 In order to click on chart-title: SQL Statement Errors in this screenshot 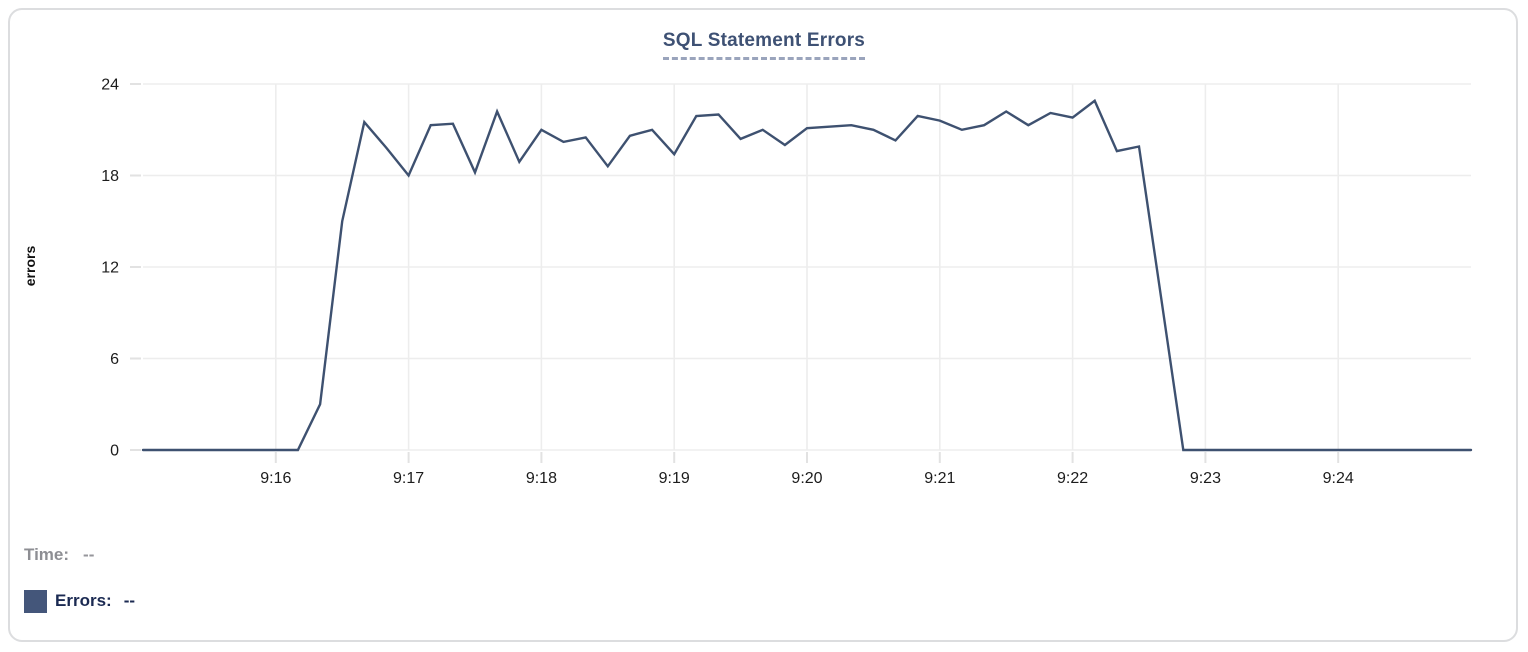, I will do `click(764, 45)`.